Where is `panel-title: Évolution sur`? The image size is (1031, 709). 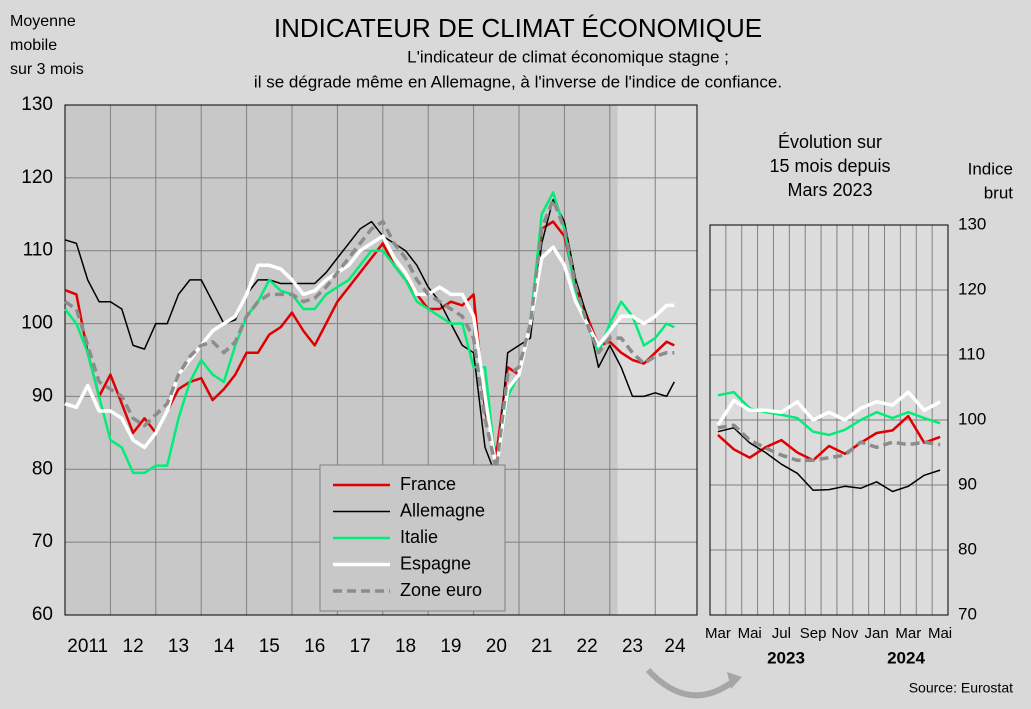 panel-title: Évolution sur is located at coordinates (830, 142).